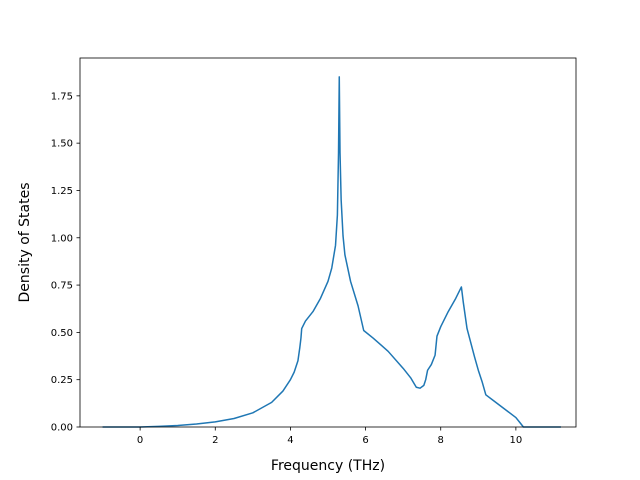 The width and height of the screenshot is (640, 480). What do you see at coordinates (65, 262) in the screenshot?
I see `y-axis-ticks: 0.00 0.25 0.50 0.75 1.00 1.25 1.50 1.75` at bounding box center [65, 262].